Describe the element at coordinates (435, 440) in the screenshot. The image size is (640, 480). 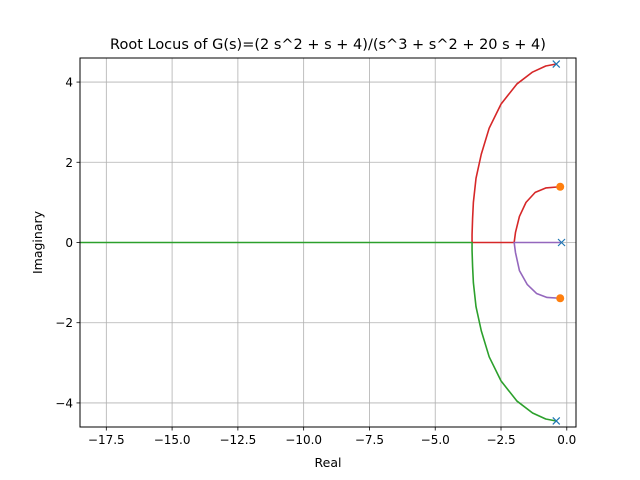
I see `x-tick-label: −5.0` at that location.